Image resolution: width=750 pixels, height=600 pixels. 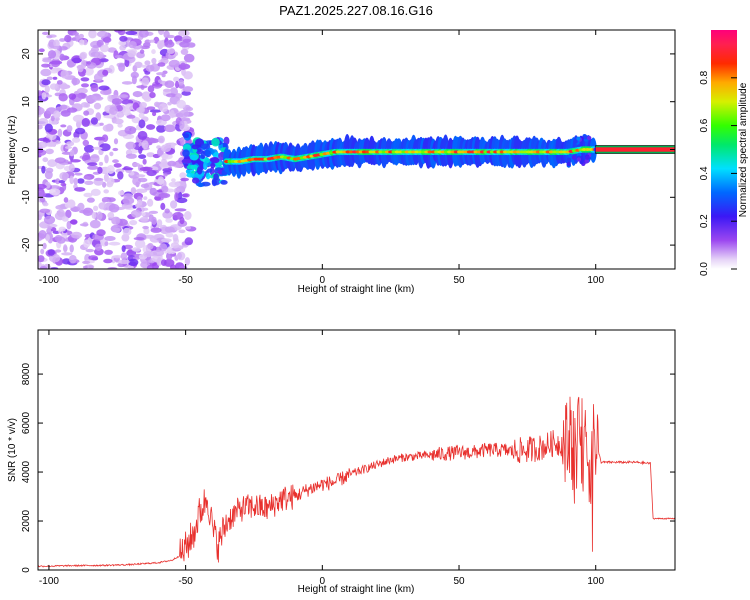 I want to click on y-tick-label: 6000, so click(x=26, y=423).